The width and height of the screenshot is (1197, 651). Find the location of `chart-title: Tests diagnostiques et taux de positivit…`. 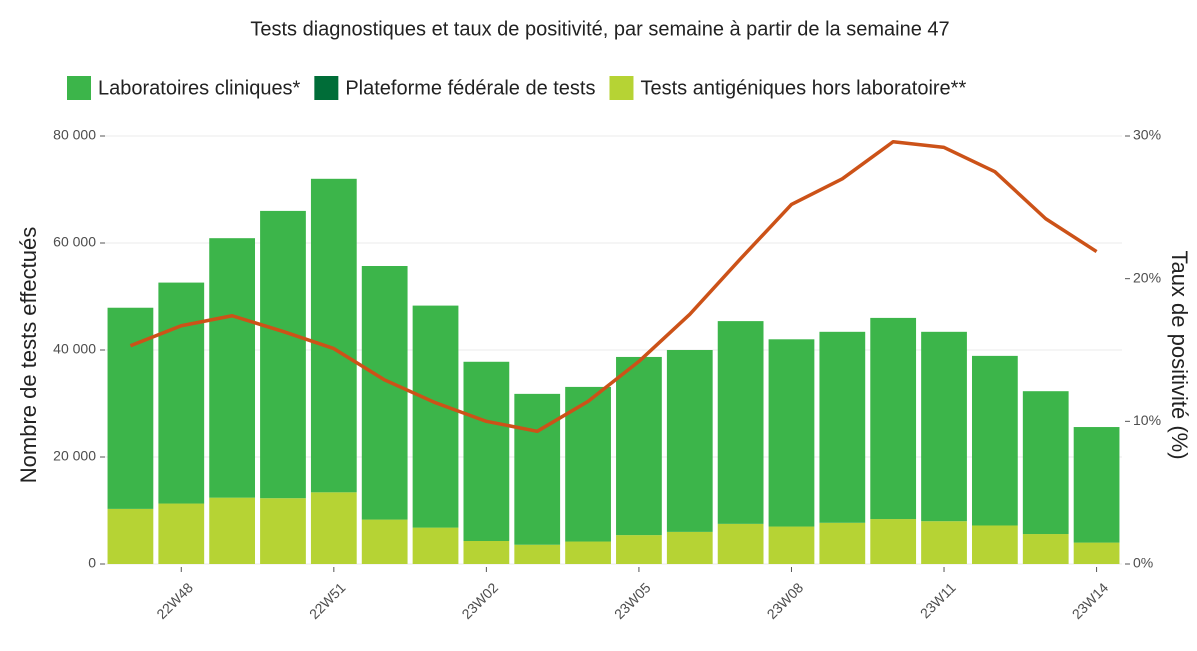

chart-title: Tests diagnostiques et taux de positivit… is located at coordinates (599, 29).